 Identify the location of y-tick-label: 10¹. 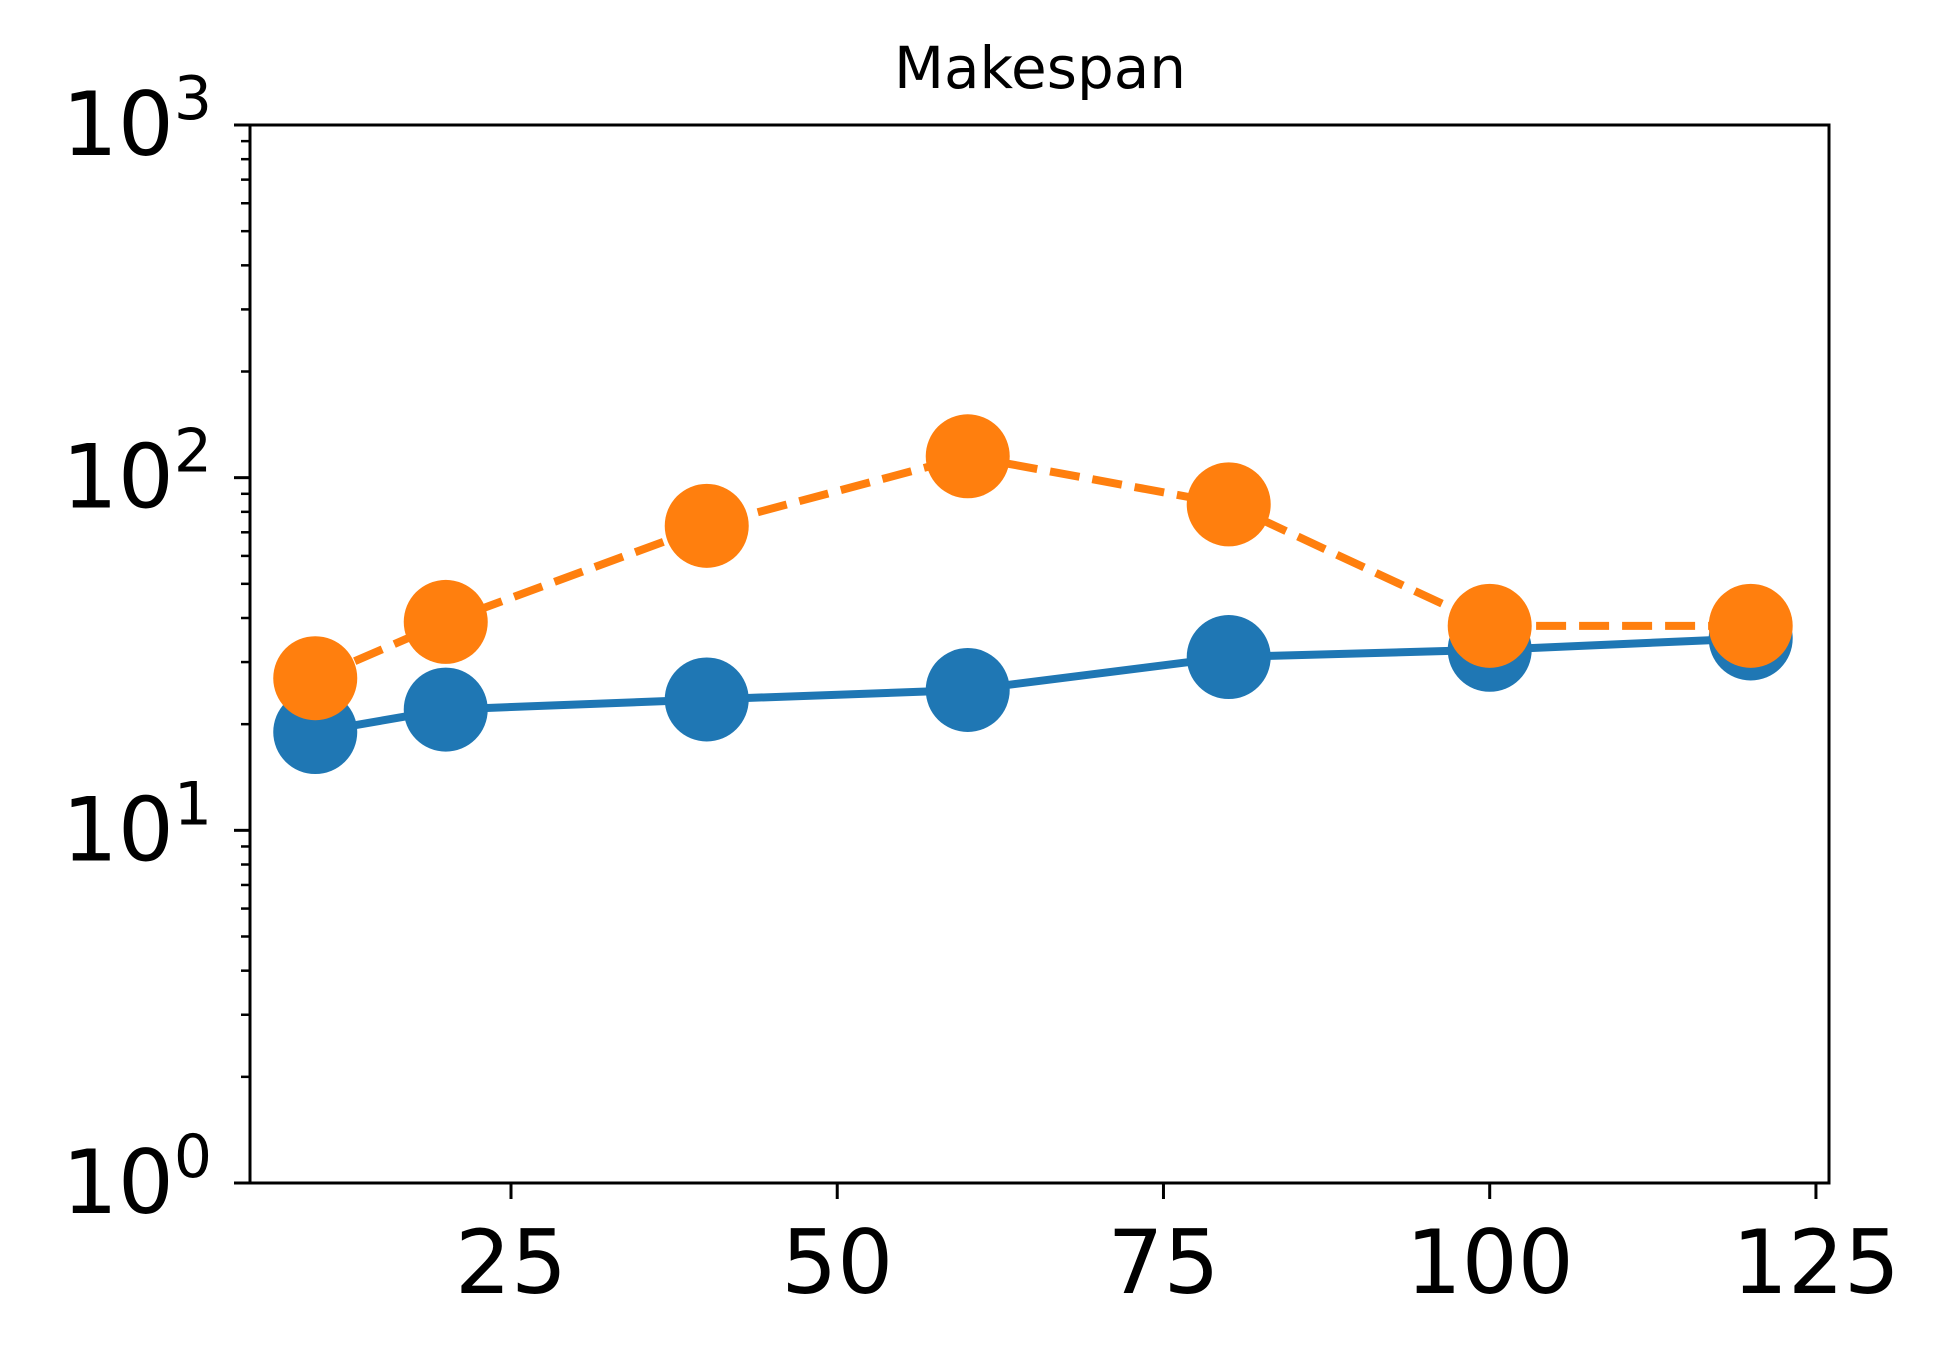
(137, 825).